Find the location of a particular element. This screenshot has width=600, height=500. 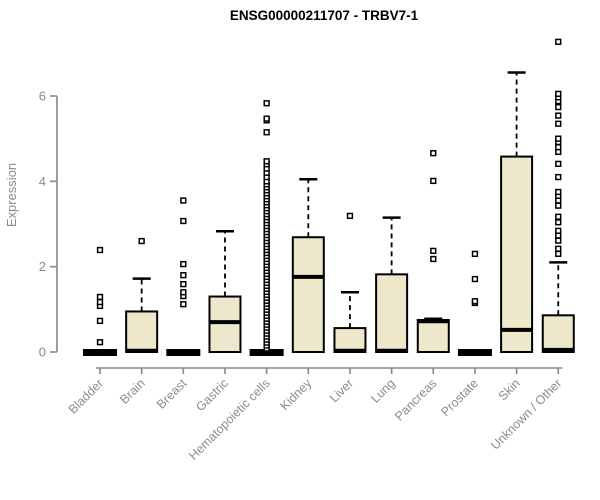

x-tick-label: Unknown / Other is located at coordinates (526, 414).